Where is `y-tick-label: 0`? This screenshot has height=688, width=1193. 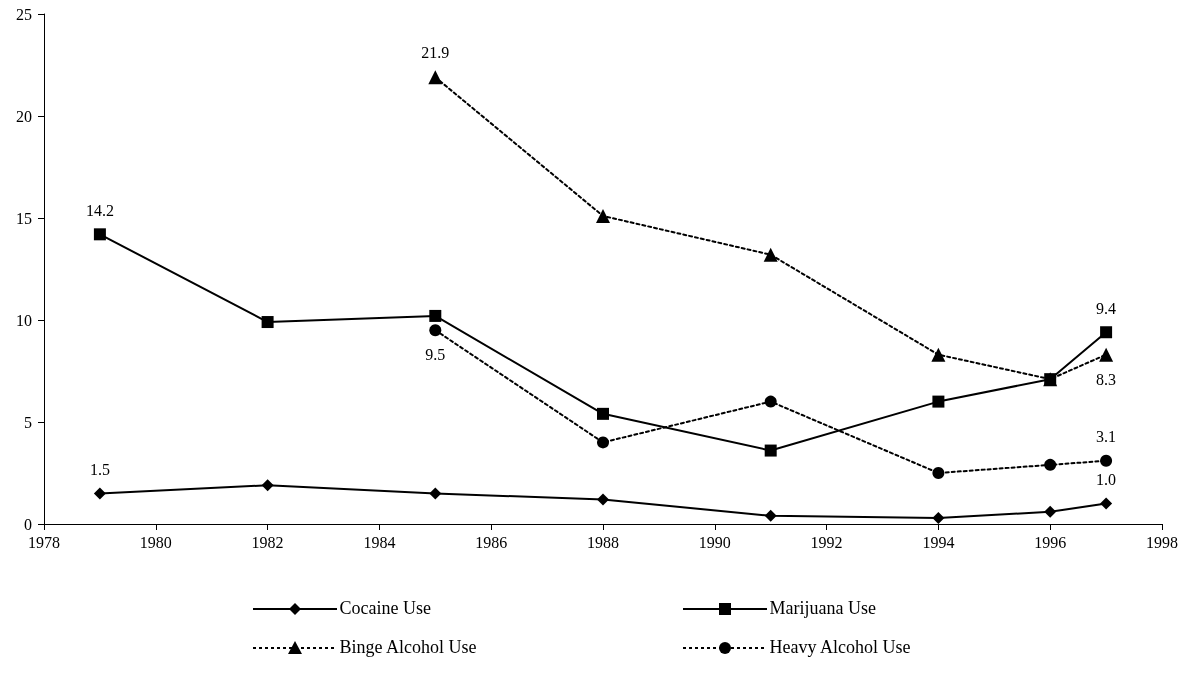
y-tick-label: 0 is located at coordinates (28, 524).